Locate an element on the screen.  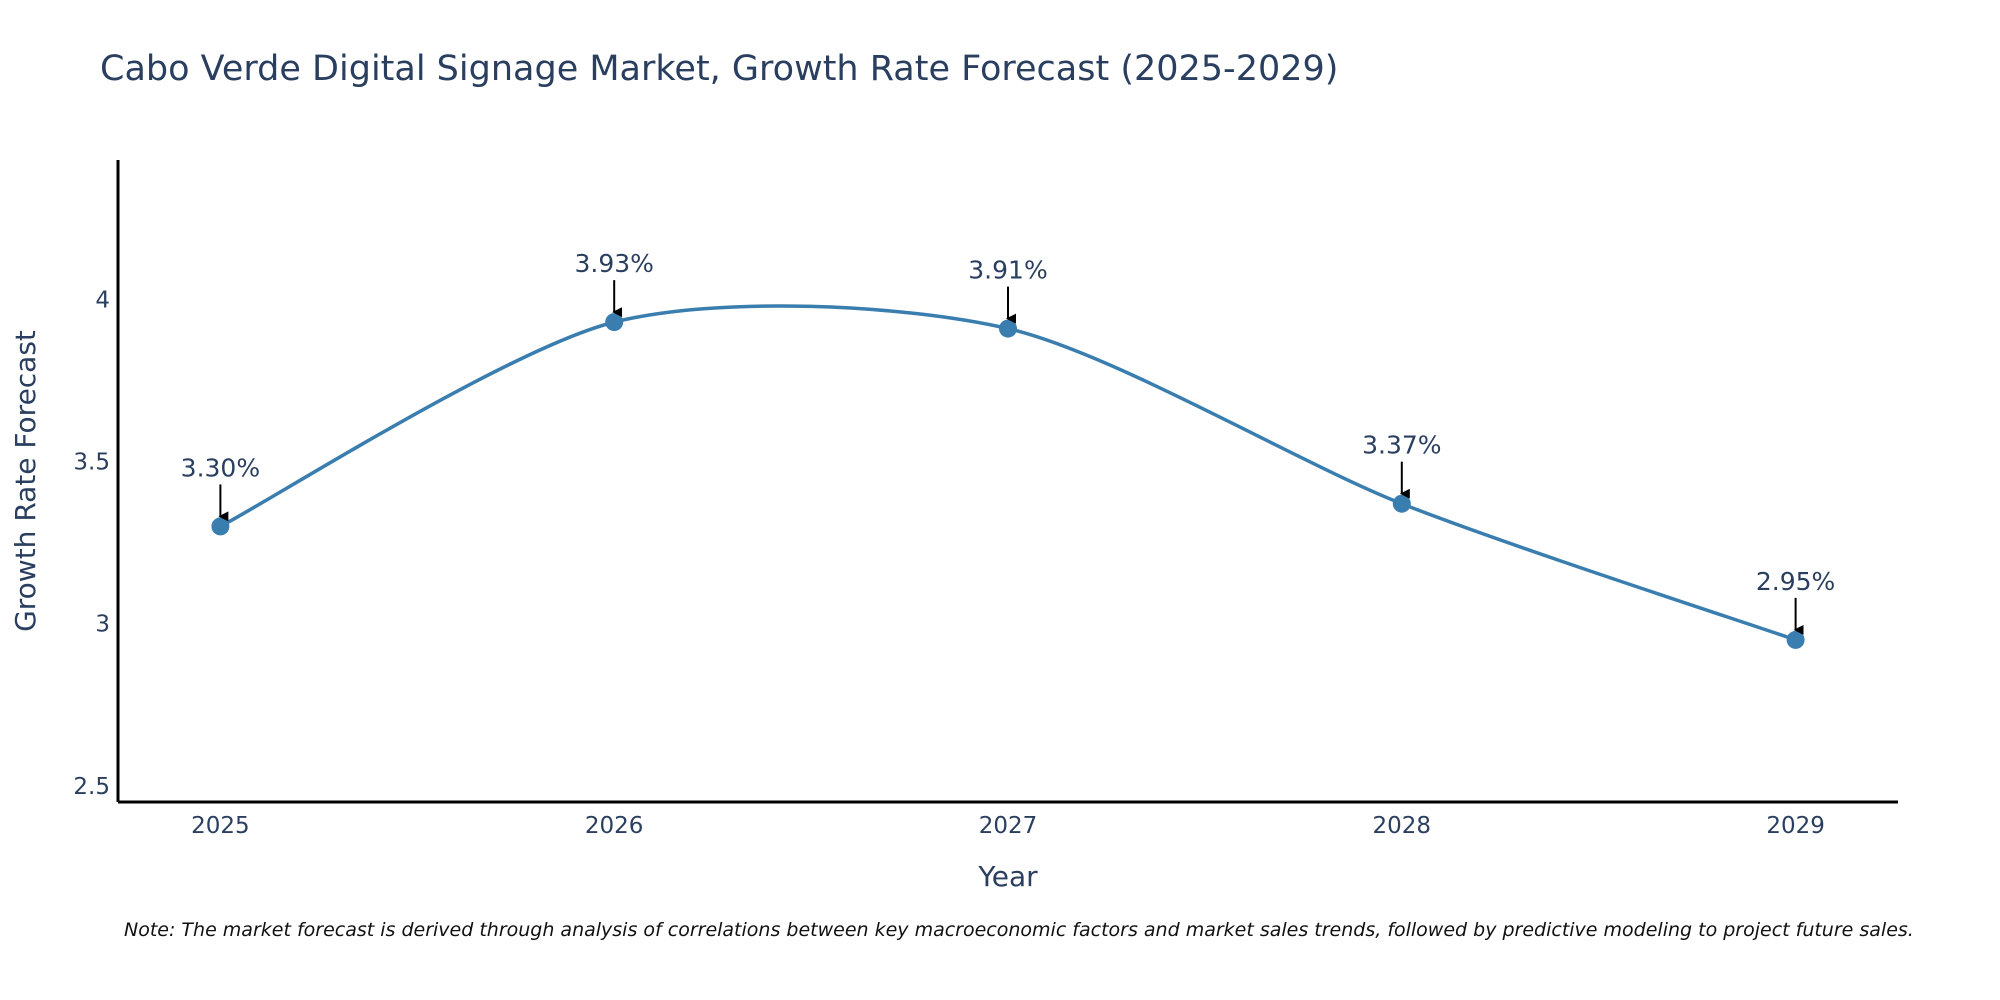
x-tick-label: 2027 is located at coordinates (1008, 826).